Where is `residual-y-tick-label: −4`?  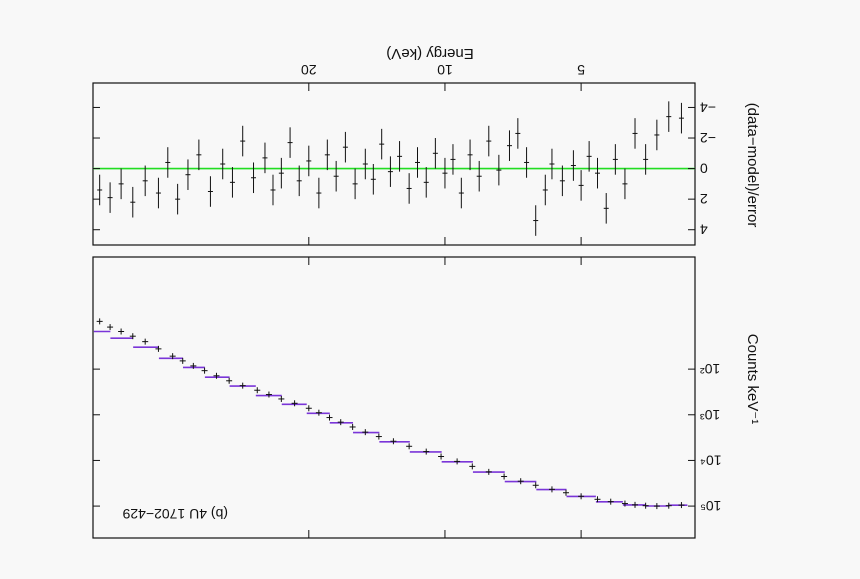 residual-y-tick-label: −4 is located at coordinates (708, 107).